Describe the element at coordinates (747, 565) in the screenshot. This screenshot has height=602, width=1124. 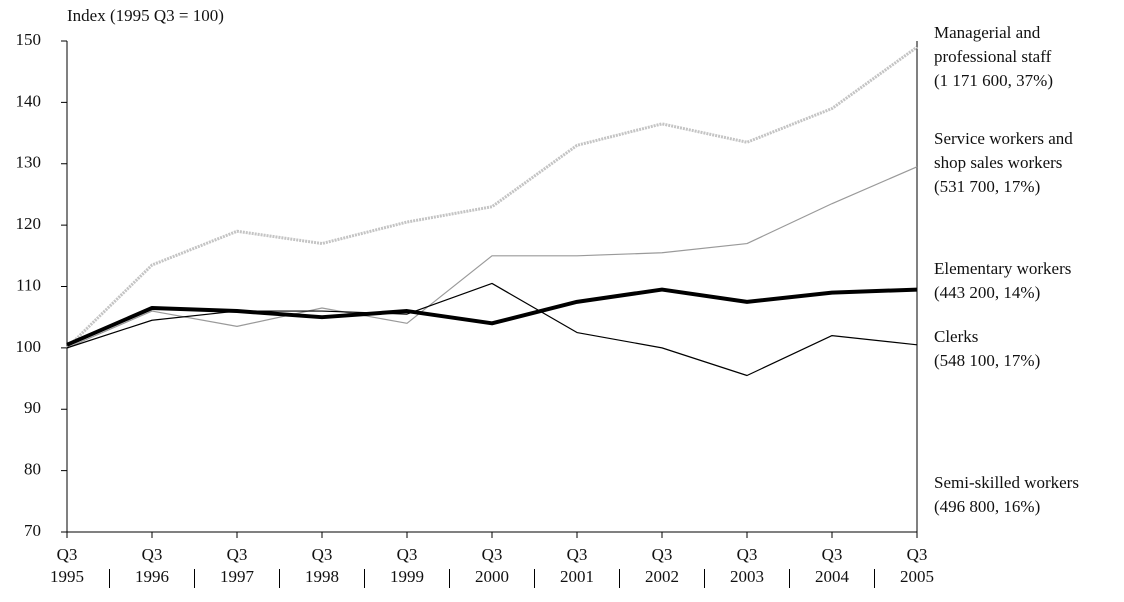
I see `x-tick-label: Q3 2003` at that location.